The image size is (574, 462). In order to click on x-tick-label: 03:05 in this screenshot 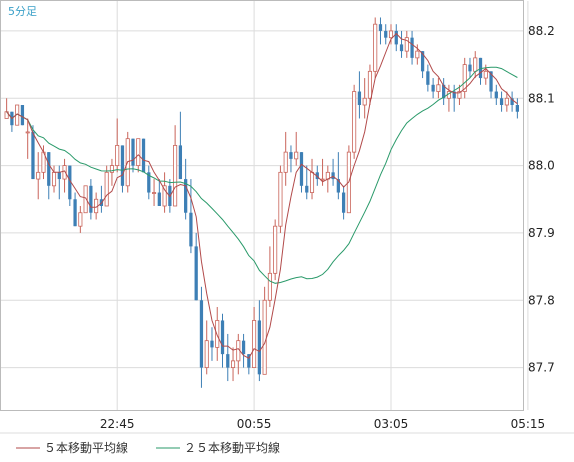, I will do `click(391, 424)`.